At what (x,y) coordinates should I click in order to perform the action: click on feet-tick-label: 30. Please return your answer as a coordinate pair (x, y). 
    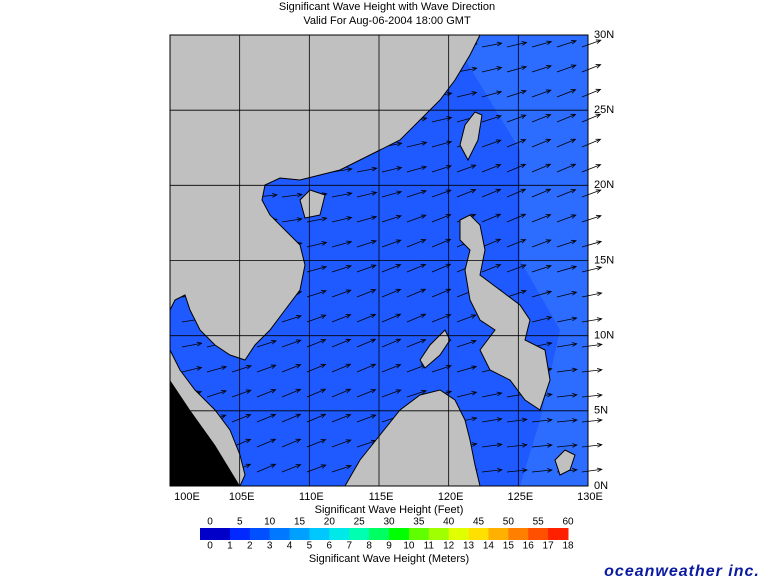
    Looking at the image, I should click on (389, 522).